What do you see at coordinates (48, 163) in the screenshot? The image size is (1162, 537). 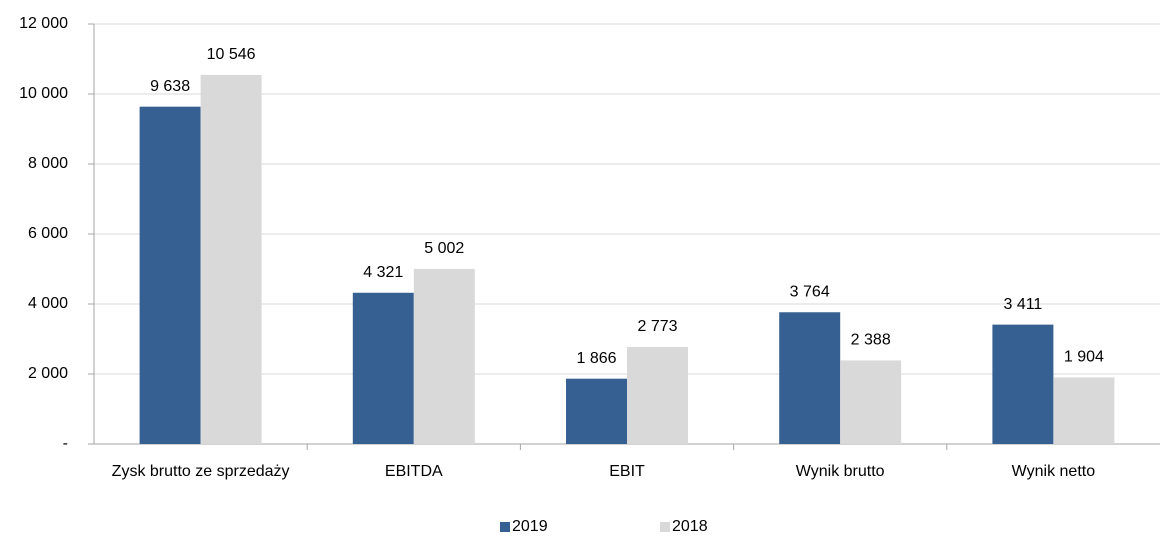 I see `y-tick-label: 8 000` at bounding box center [48, 163].